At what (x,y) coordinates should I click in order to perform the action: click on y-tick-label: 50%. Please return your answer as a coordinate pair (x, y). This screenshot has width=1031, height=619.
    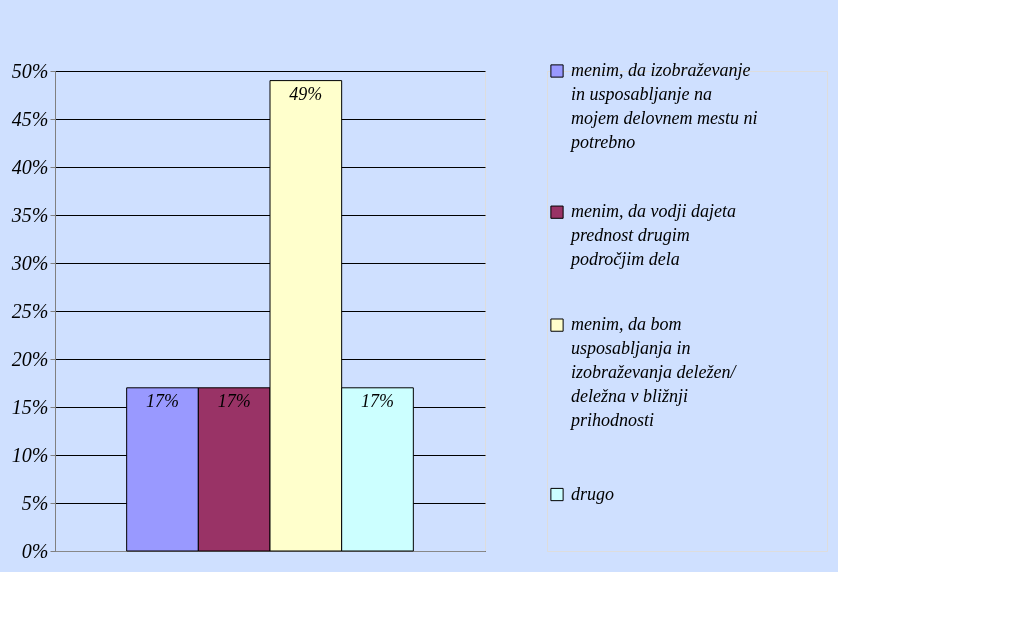
    Looking at the image, I should click on (30, 70).